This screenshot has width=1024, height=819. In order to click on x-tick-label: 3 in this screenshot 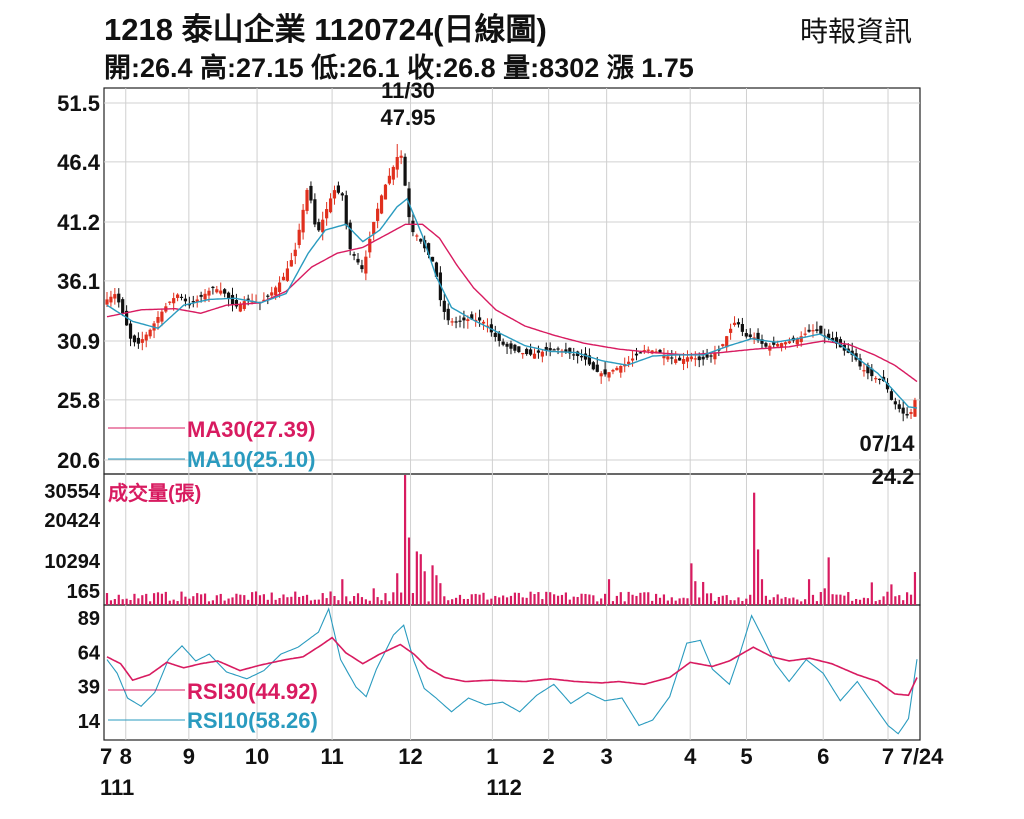, I will do `click(607, 756)`.